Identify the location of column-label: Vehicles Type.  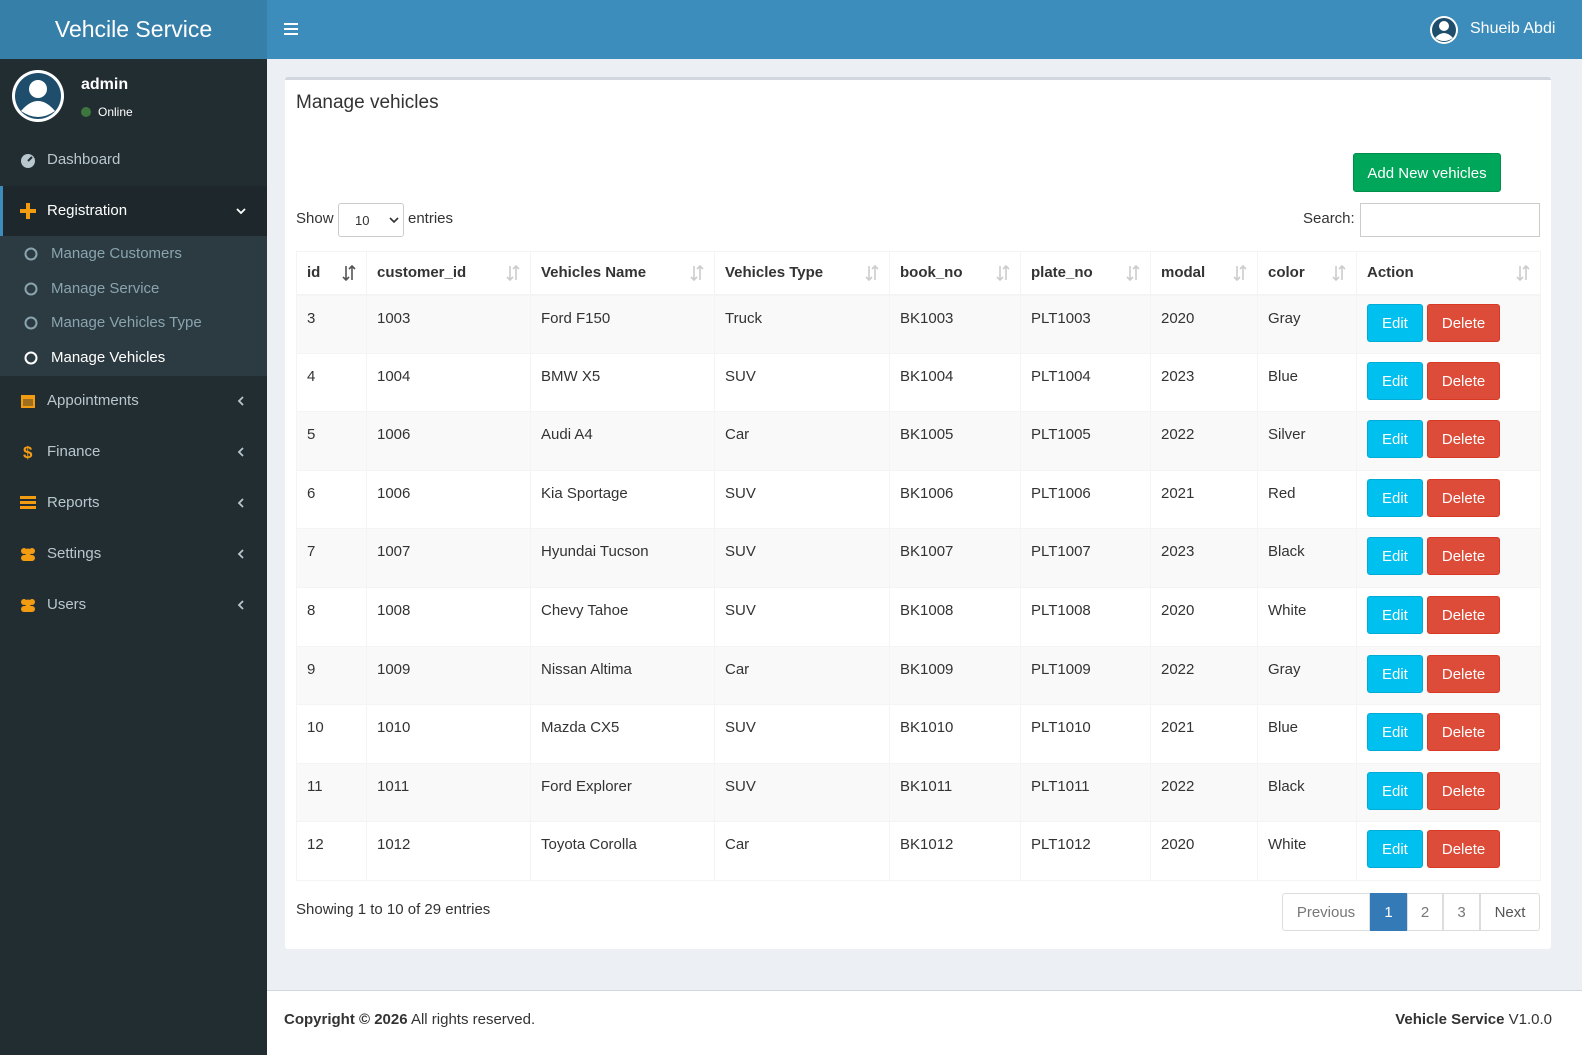
(774, 273).